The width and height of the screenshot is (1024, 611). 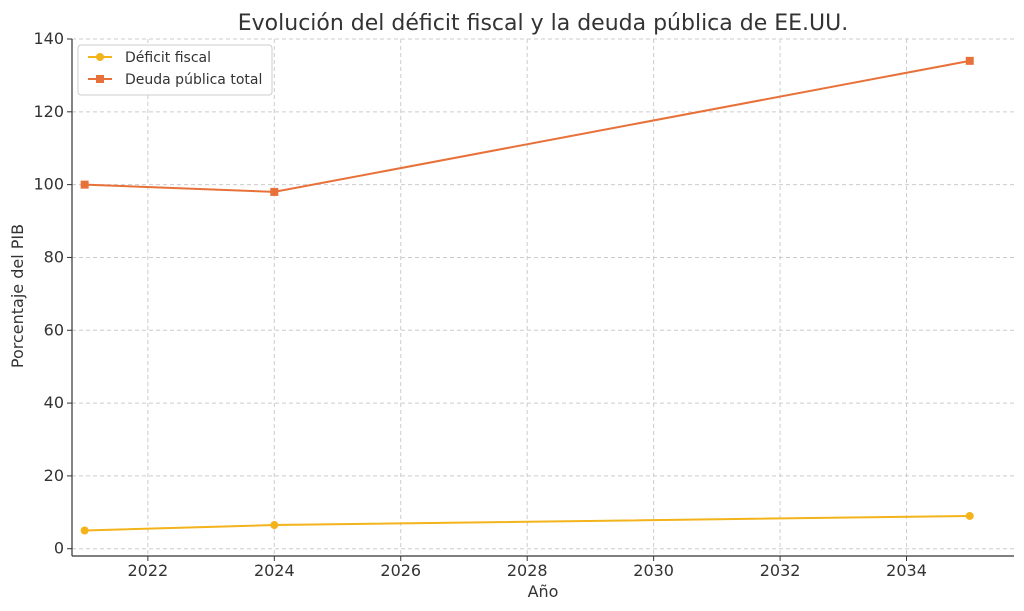 I want to click on legend-label-deficit: Déficit fiscal, so click(x=168, y=58).